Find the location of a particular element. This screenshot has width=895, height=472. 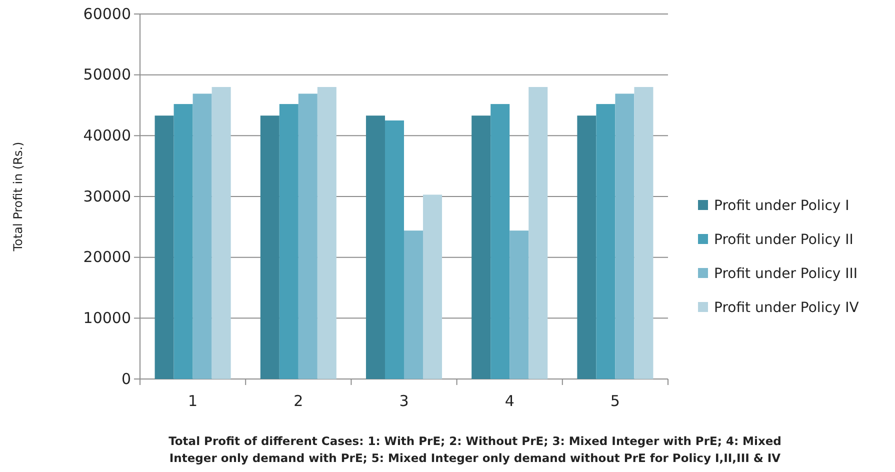

y-axis-title: Total Profit in (Rs.) is located at coordinates (18, 197).